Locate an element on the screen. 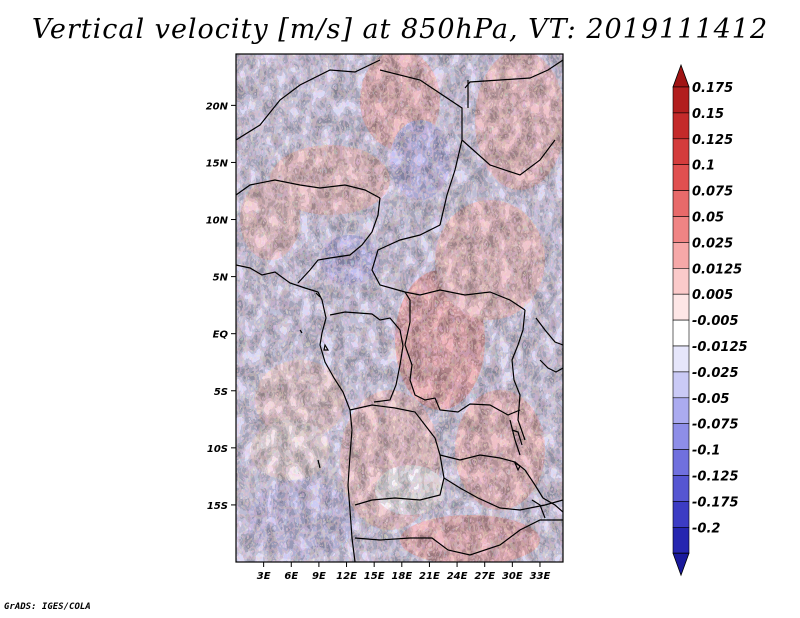 This screenshot has height=618, width=800. lat-tick-label: 20N is located at coordinates (217, 106).